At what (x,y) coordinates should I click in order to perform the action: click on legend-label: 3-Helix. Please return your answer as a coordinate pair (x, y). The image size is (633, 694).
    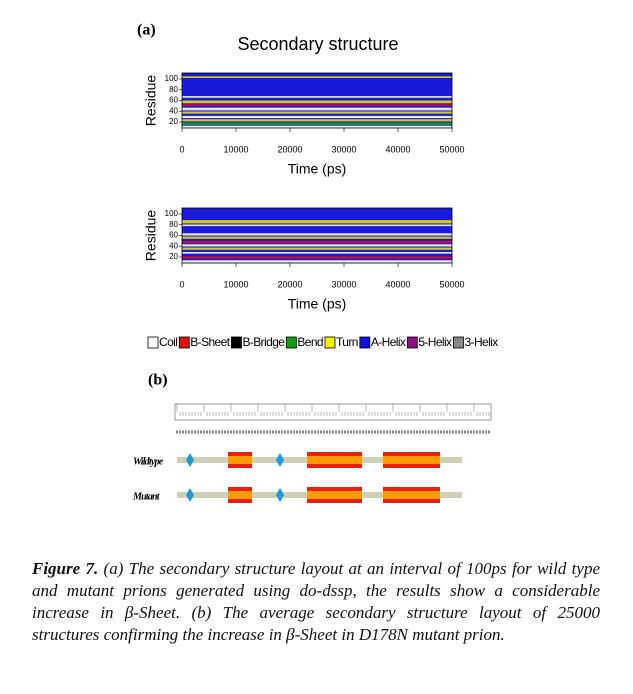
    Looking at the image, I should click on (481, 342).